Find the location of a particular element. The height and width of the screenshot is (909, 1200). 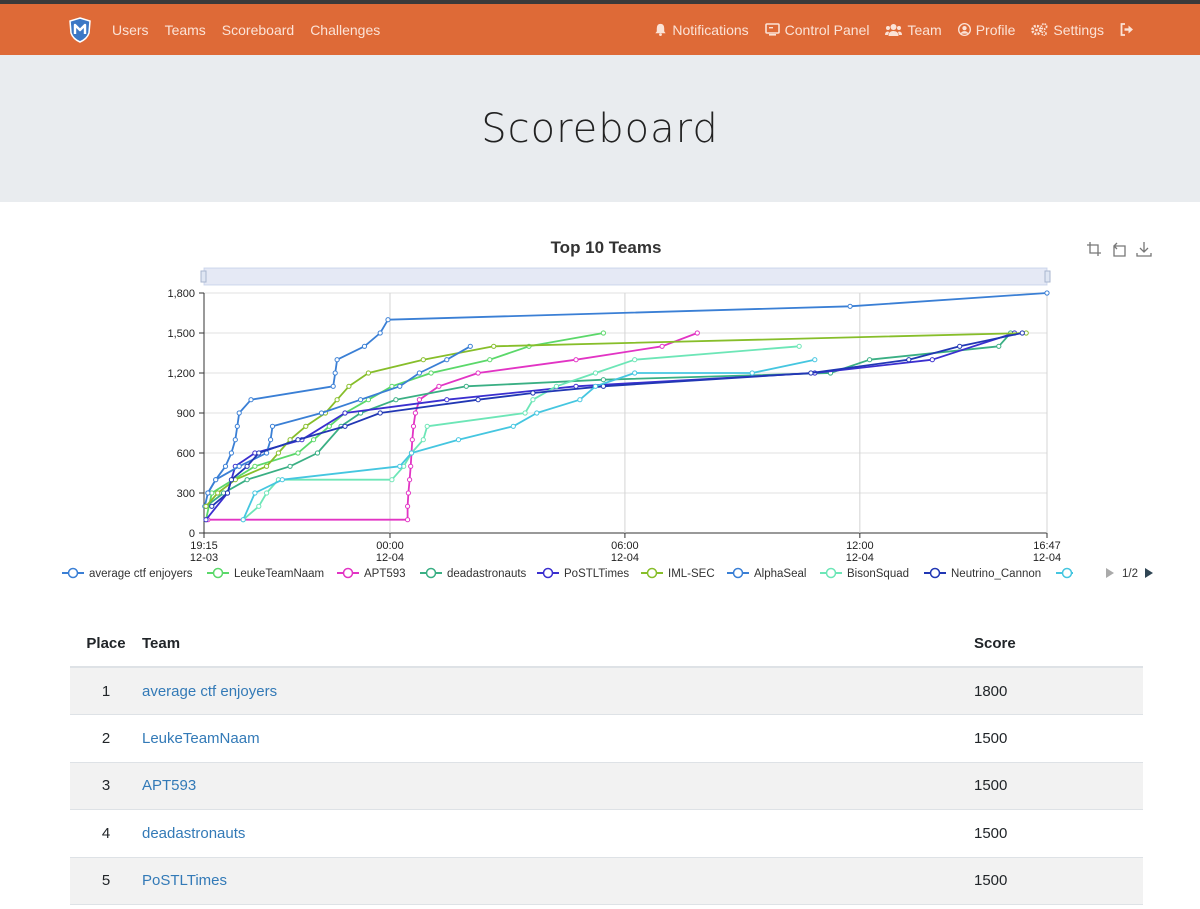

nav-users: Users is located at coordinates (130, 29).